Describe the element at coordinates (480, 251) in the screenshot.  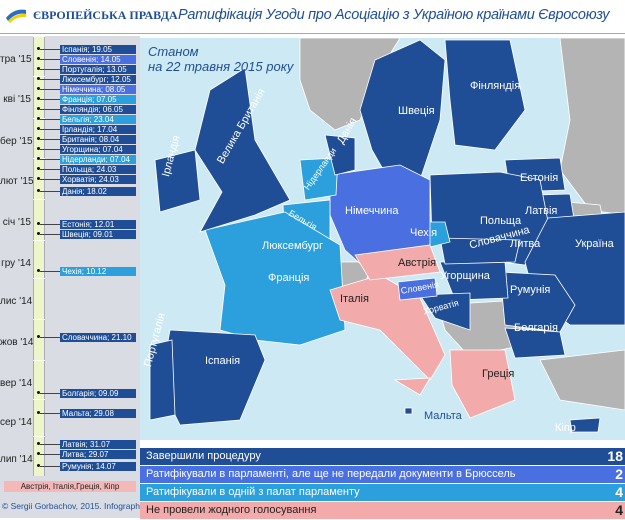
I see `country-slovakia` at that location.